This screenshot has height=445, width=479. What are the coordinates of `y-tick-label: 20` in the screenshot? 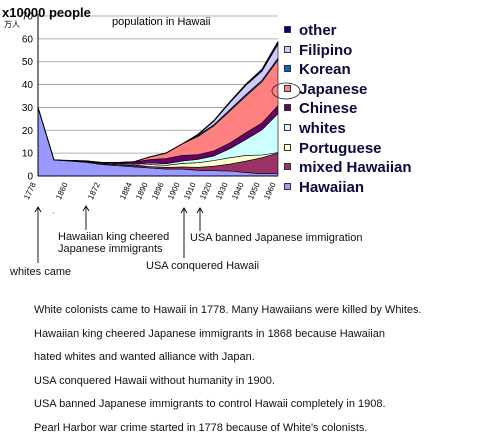 It's located at (28, 131).